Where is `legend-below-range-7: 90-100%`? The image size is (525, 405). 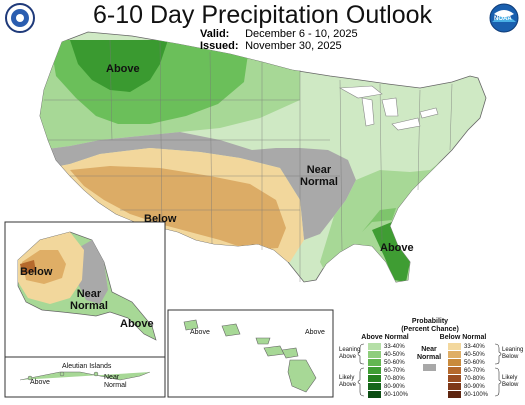 legend-below-range-7: 90-100% is located at coordinates (476, 395).